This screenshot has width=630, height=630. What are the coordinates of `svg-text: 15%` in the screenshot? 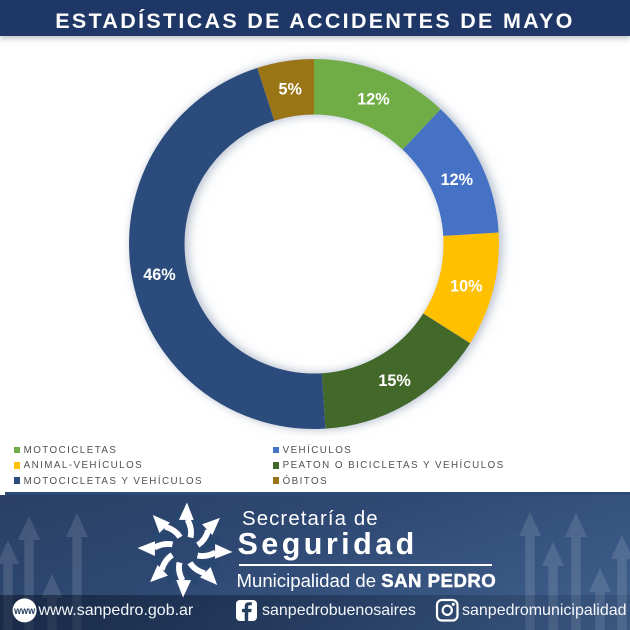 It's located at (394, 381).